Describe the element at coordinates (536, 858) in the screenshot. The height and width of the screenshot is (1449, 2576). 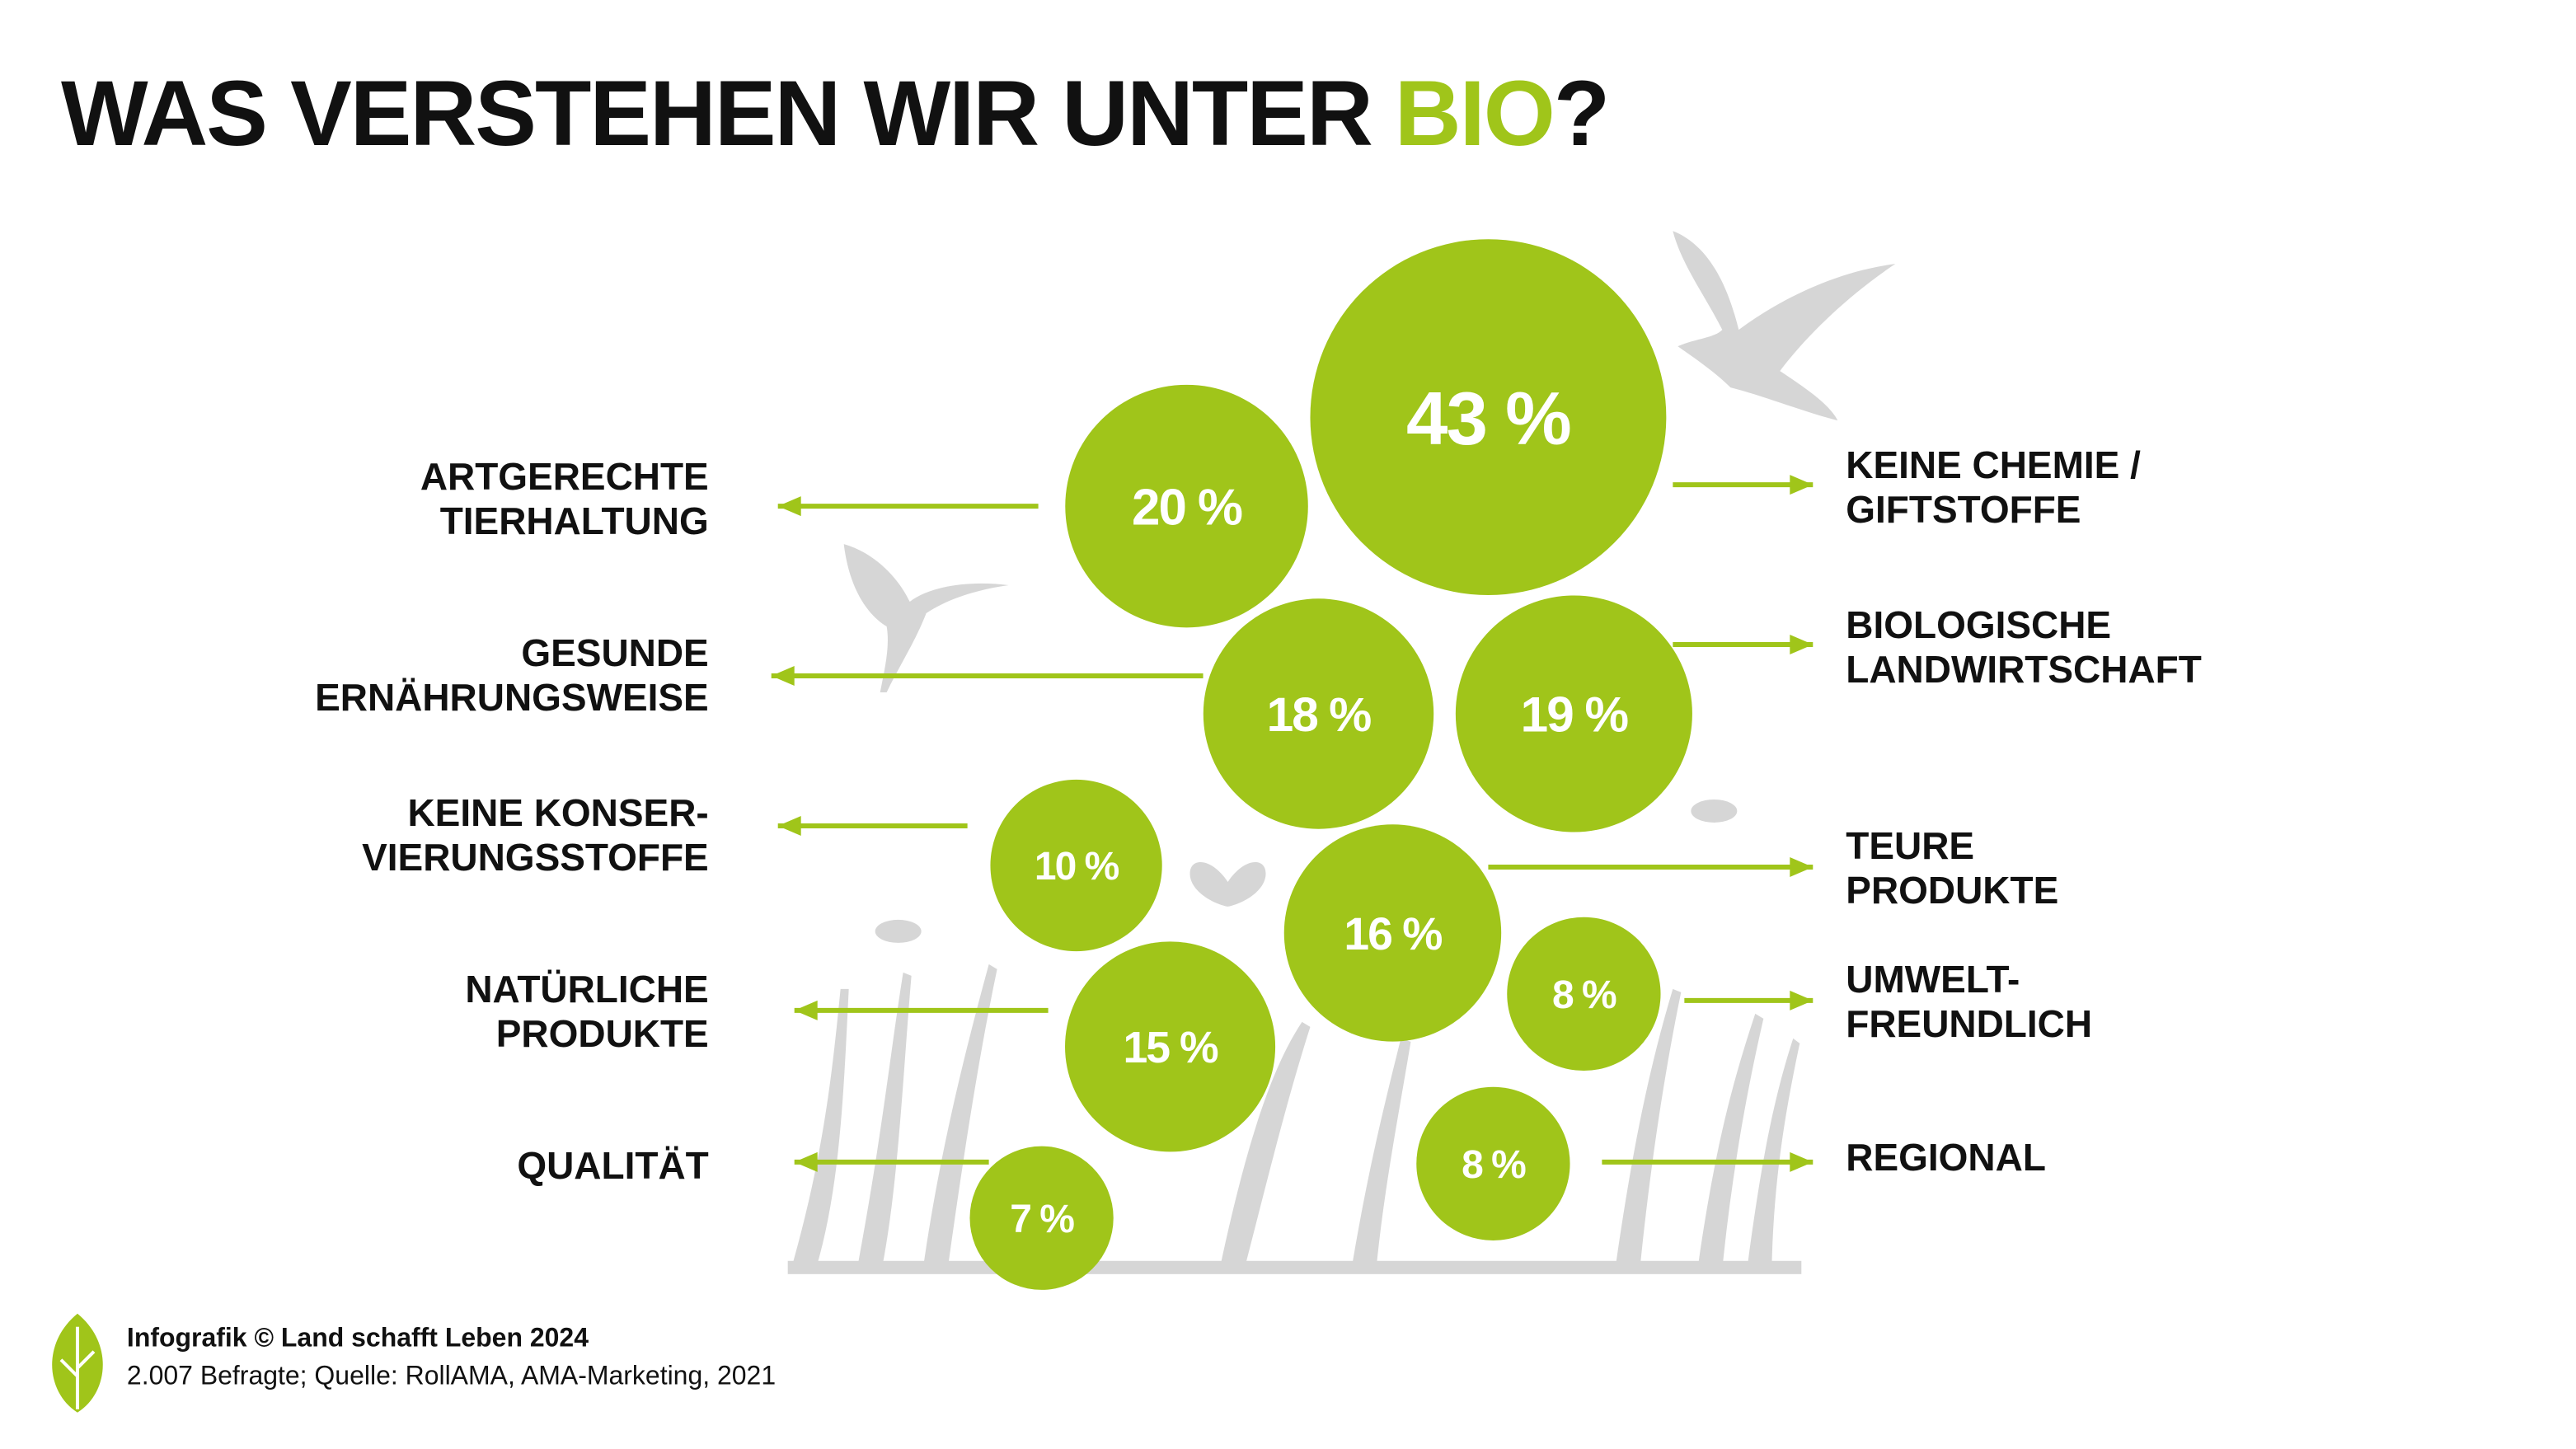
I see `category-label: VIERUNGSSTOFFE` at that location.